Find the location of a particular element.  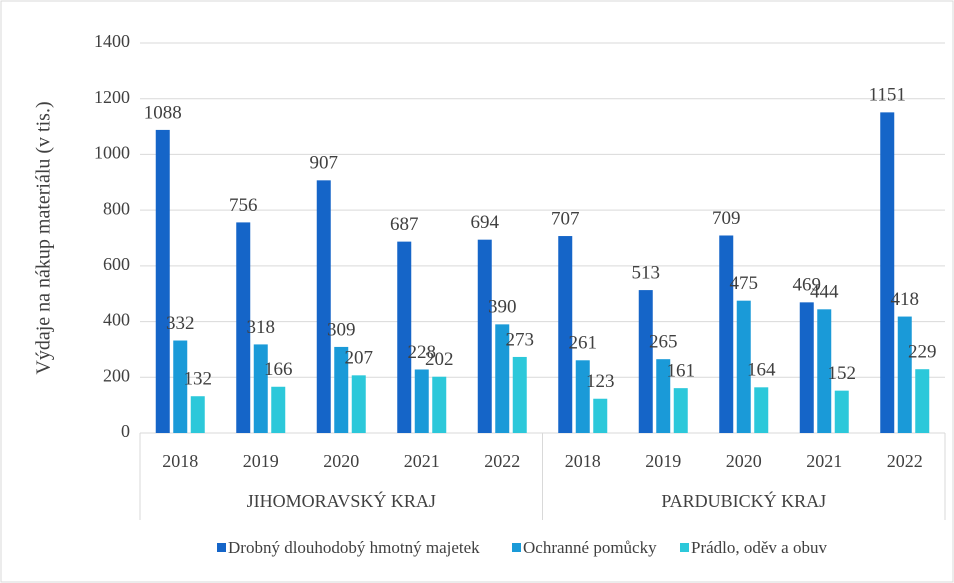

data-label: 261 is located at coordinates (583, 343).